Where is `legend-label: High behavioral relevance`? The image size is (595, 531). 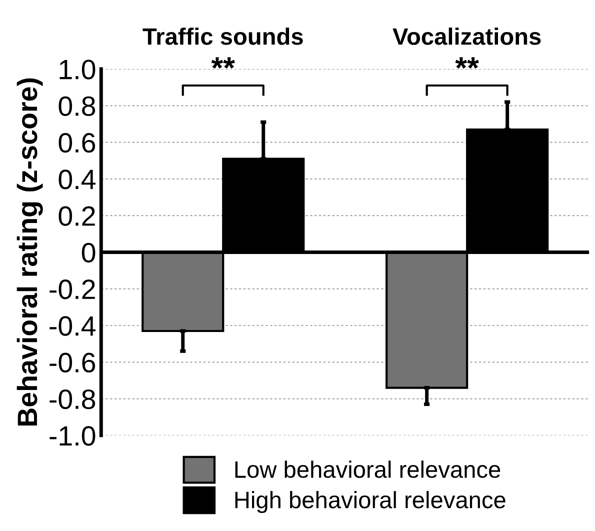
legend-label: High behavioral relevance is located at coordinates (370, 502).